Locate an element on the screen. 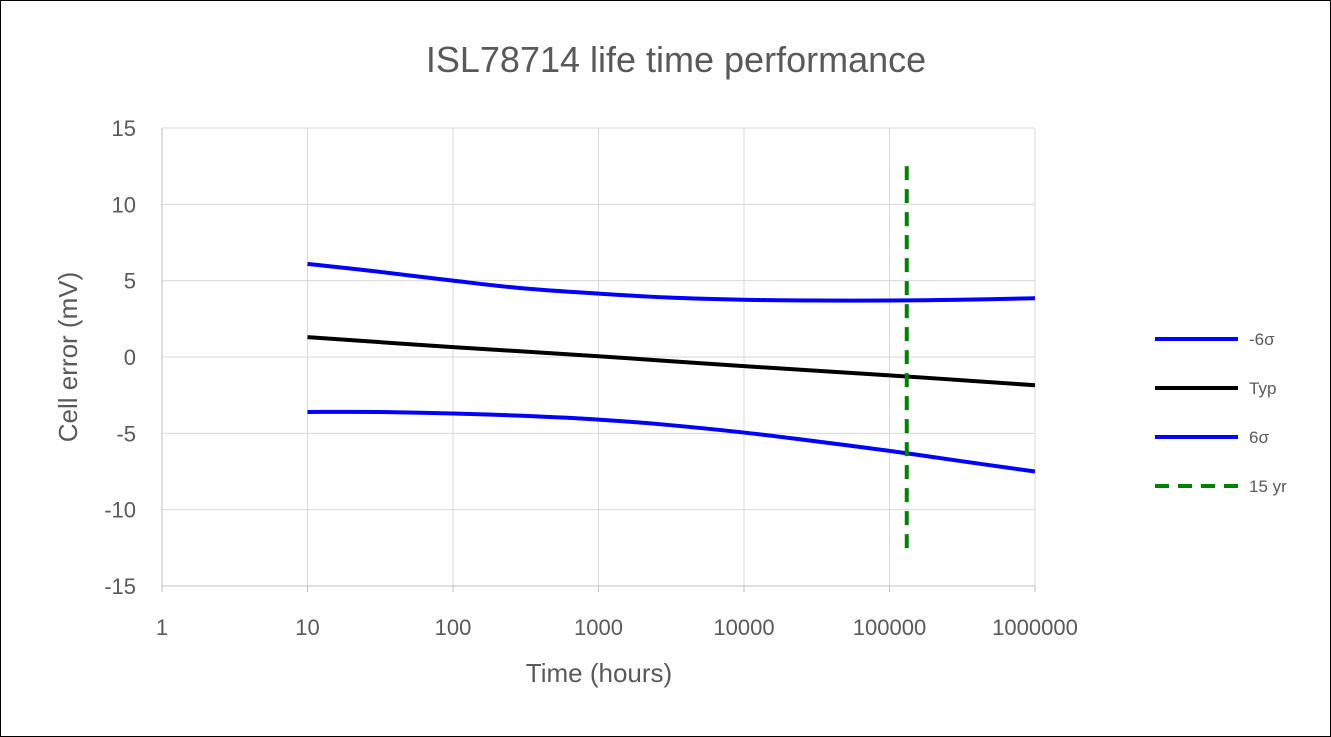 Image resolution: width=1331 pixels, height=737 pixels. y-tick-label: 15 is located at coordinates (124, 128).